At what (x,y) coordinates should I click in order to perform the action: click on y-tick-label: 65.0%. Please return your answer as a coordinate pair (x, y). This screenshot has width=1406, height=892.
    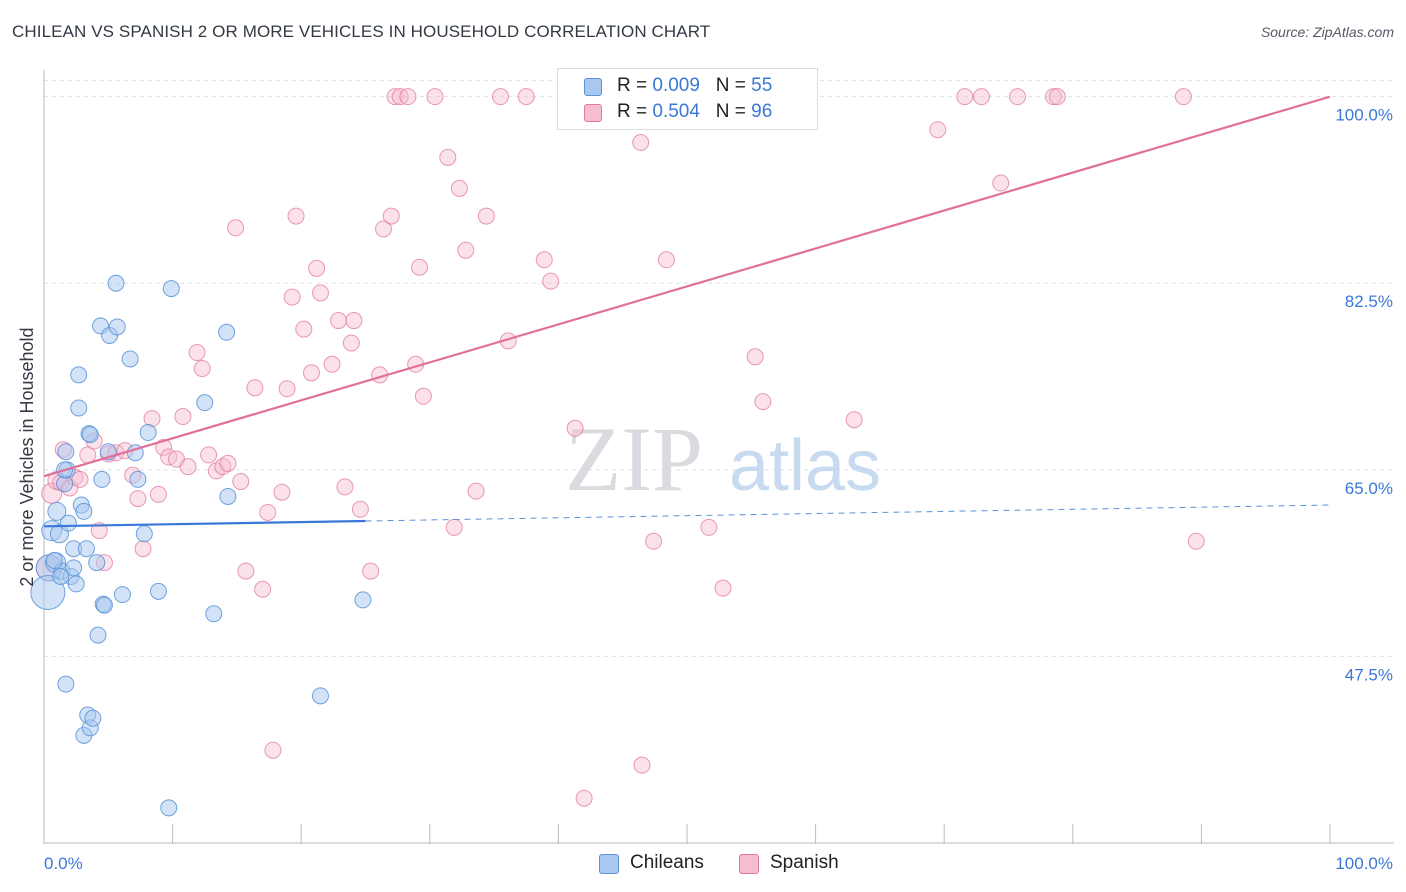
    Looking at the image, I should click on (1369, 488).